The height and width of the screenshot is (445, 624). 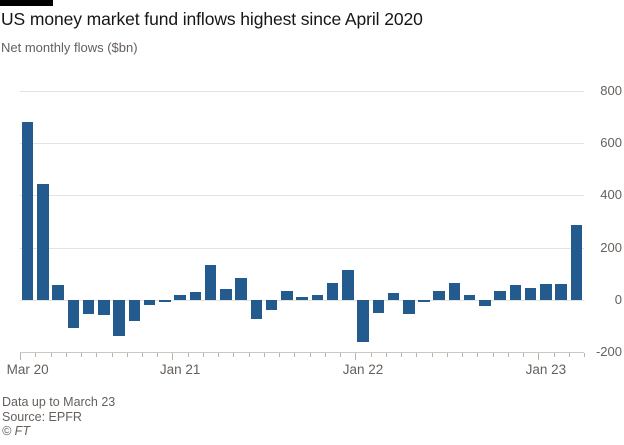 What do you see at coordinates (608, 351) in the screenshot?
I see `y-axis-label--200: -200` at bounding box center [608, 351].